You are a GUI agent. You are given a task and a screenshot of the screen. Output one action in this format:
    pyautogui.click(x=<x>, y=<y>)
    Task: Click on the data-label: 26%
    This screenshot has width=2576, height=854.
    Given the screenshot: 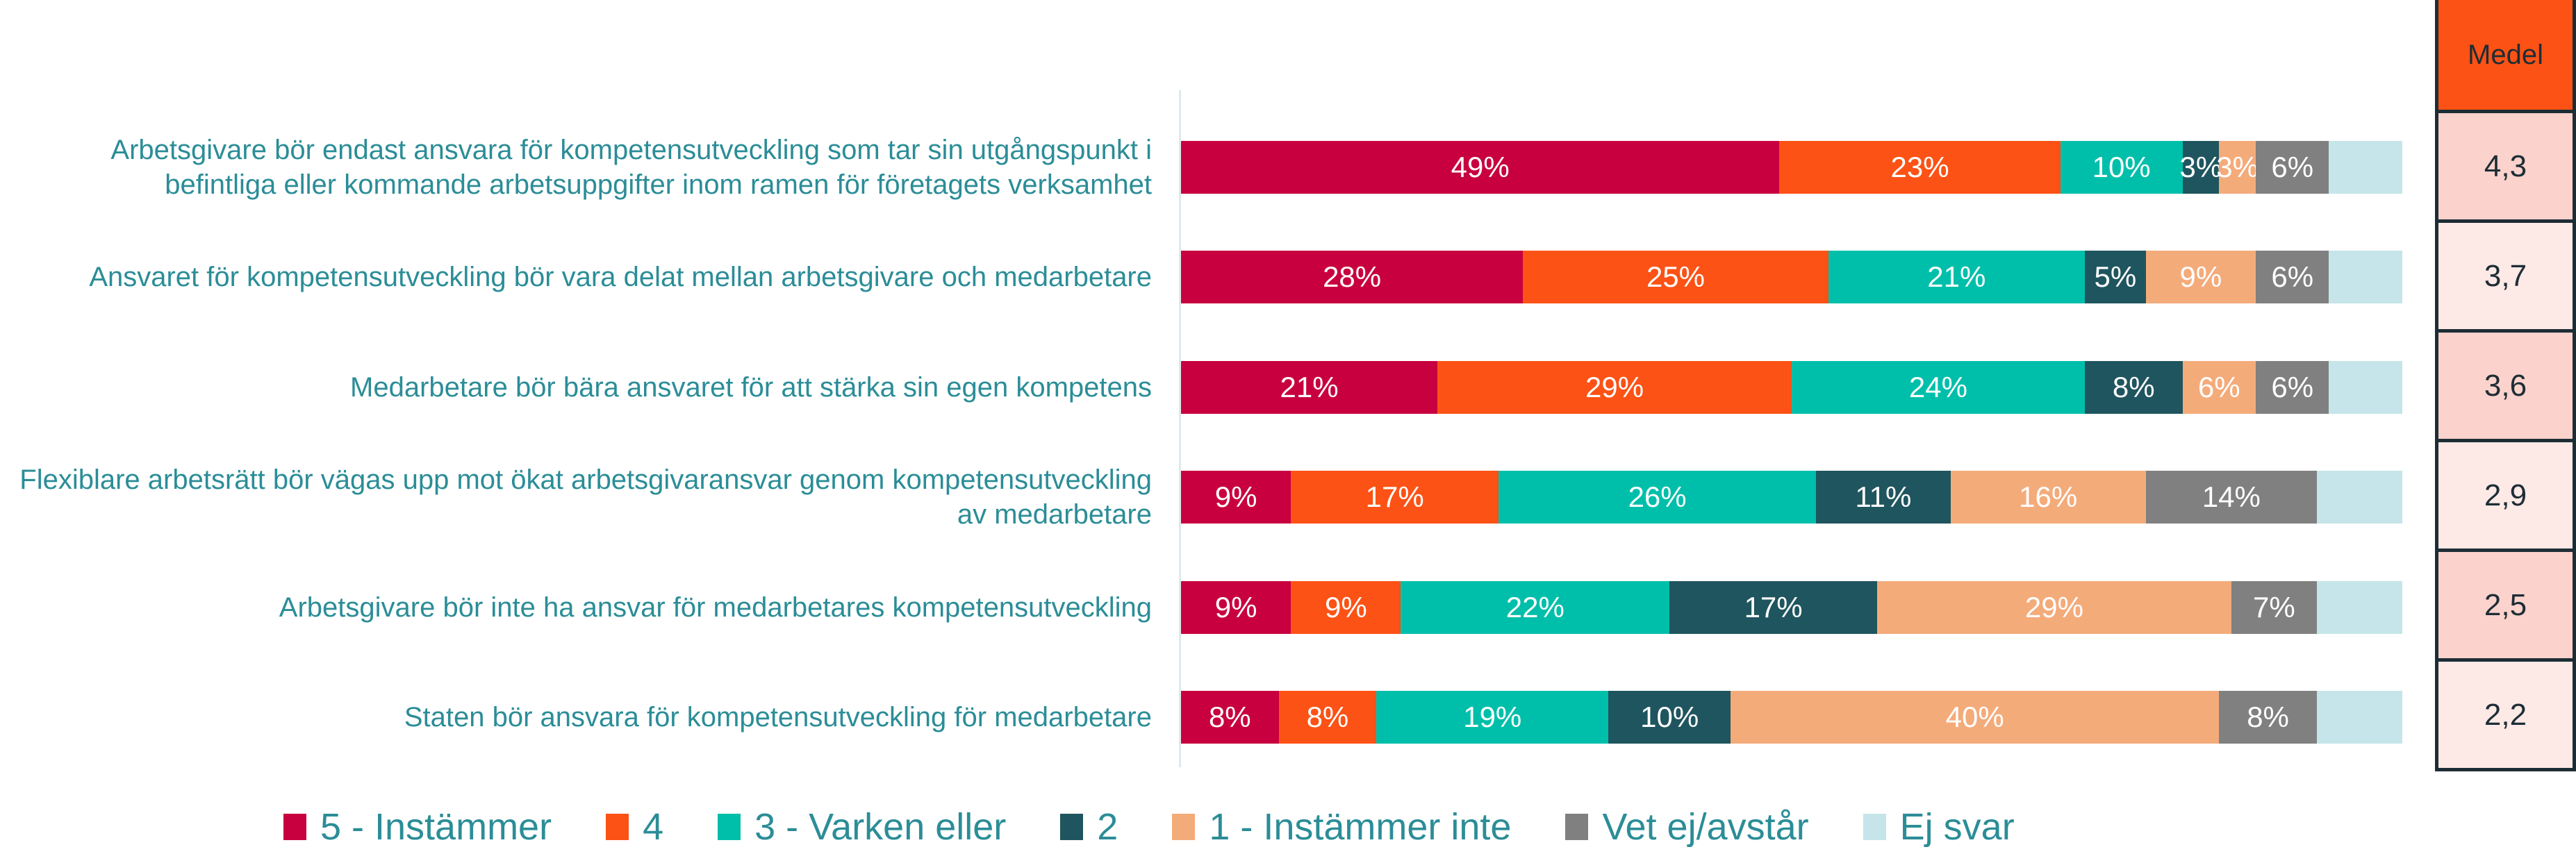 What is the action you would take?
    pyautogui.click(x=1658, y=497)
    